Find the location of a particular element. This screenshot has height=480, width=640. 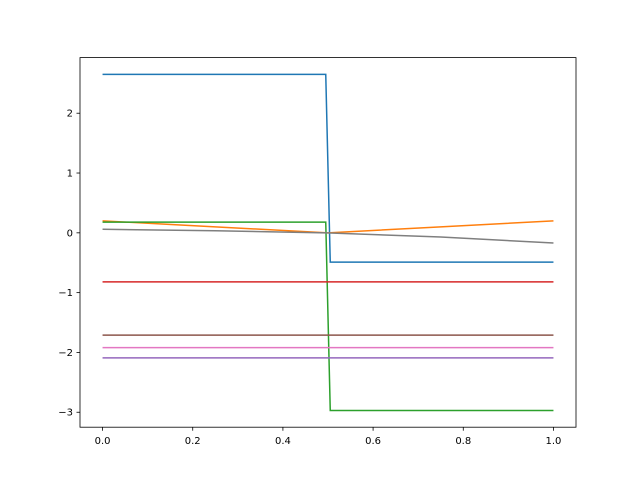

y-tick-label: −2 is located at coordinates (65, 353).